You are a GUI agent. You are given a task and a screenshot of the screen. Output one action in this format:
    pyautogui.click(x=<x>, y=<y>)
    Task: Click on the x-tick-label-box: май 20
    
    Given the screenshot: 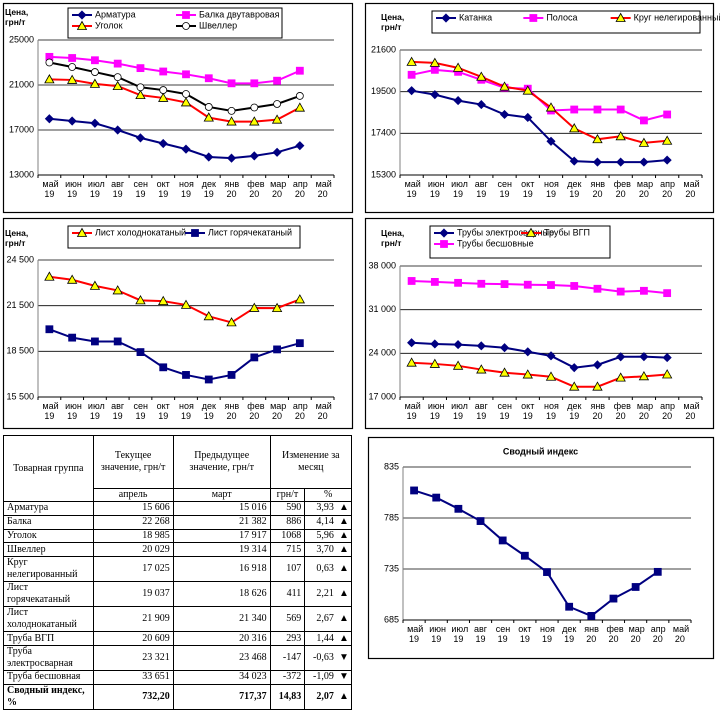 What is the action you would take?
    pyautogui.click(x=681, y=634)
    